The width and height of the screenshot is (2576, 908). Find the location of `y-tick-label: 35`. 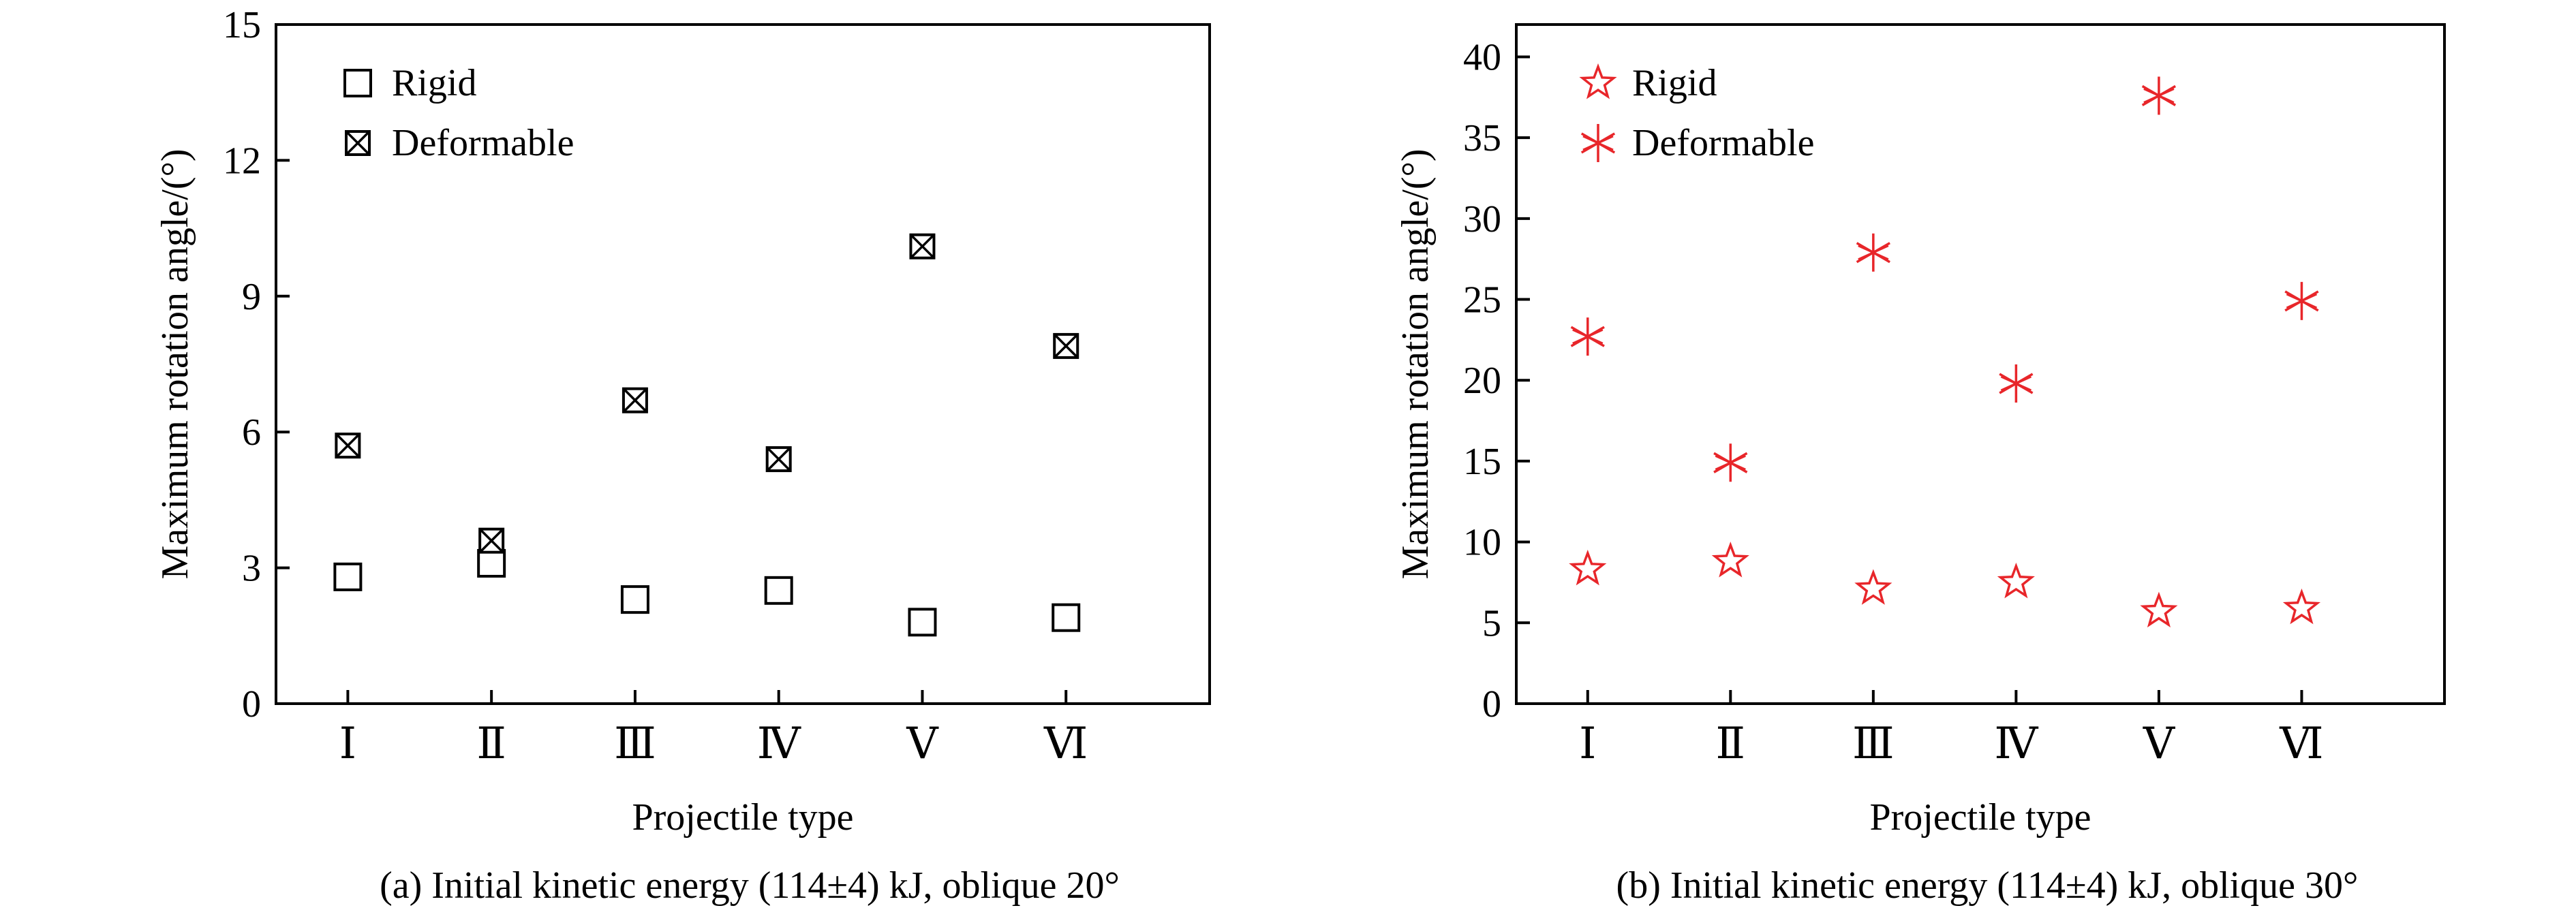

y-tick-label: 35 is located at coordinates (1482, 138).